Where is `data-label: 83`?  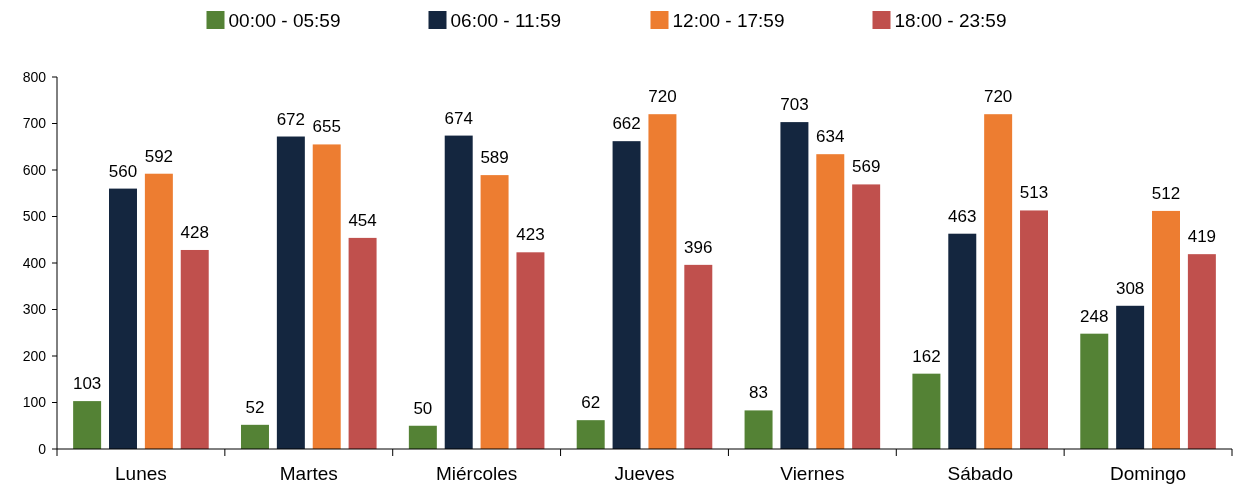 data-label: 83 is located at coordinates (759, 393).